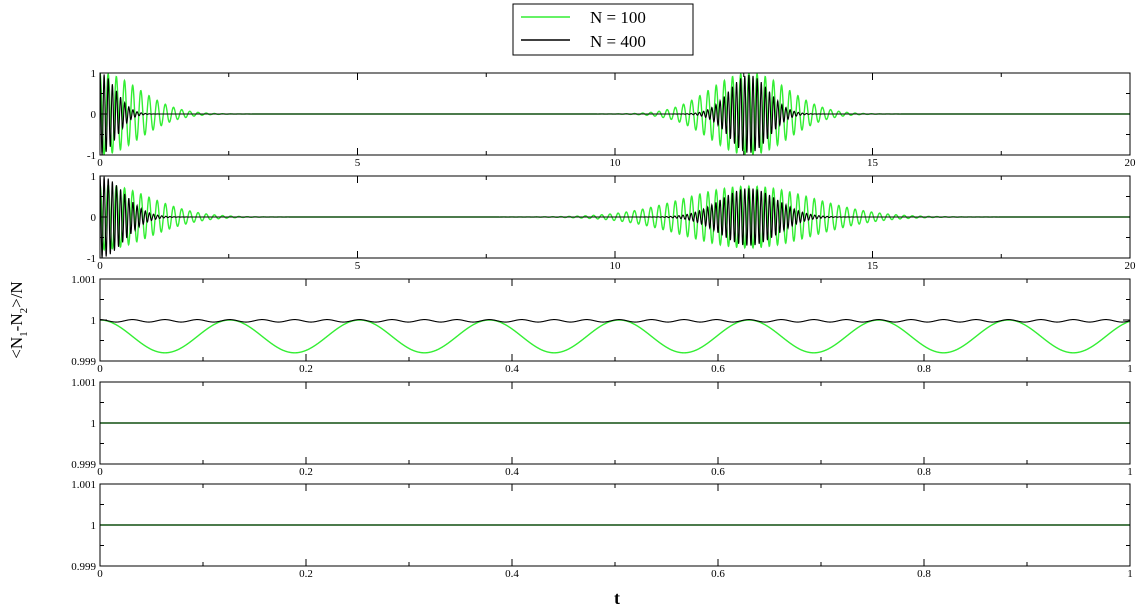  I want to click on panel-1-xtick-label: 0, so click(100, 163).